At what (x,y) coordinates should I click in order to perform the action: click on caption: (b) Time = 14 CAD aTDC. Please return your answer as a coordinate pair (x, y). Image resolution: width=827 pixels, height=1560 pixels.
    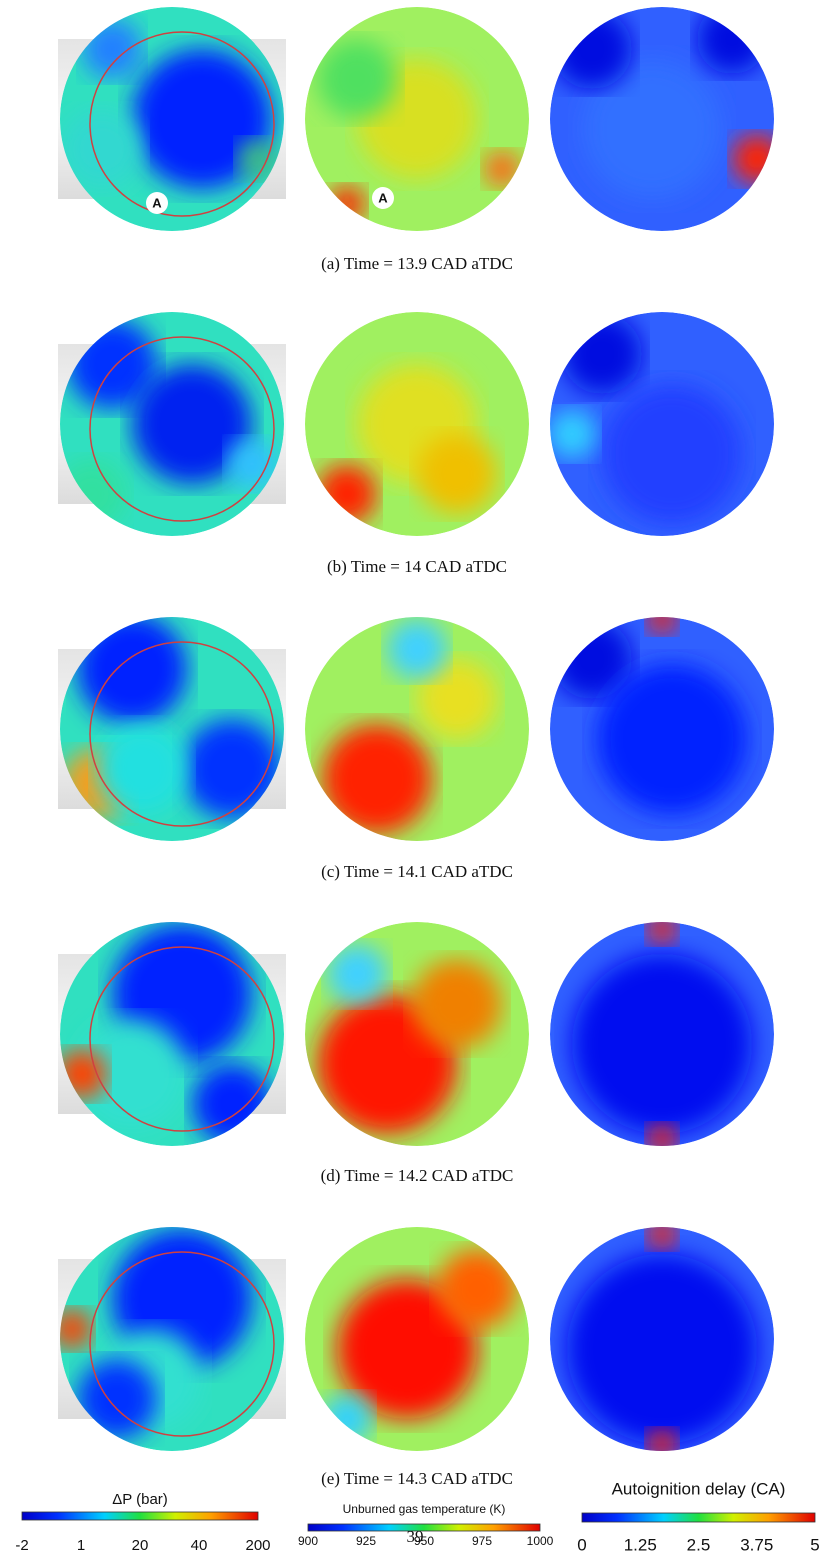
    Looking at the image, I should click on (417, 566).